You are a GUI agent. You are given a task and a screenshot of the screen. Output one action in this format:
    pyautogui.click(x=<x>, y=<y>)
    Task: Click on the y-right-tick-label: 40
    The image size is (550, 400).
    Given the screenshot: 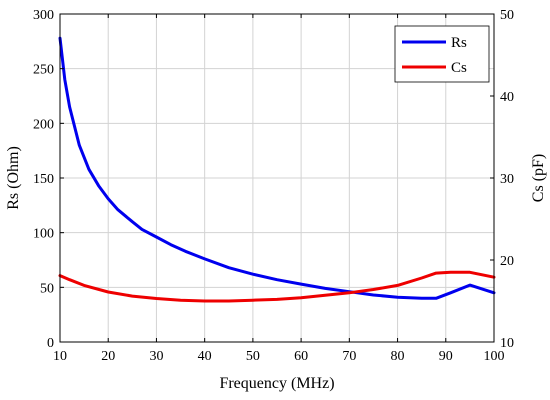 What is the action you would take?
    pyautogui.click(x=507, y=97)
    